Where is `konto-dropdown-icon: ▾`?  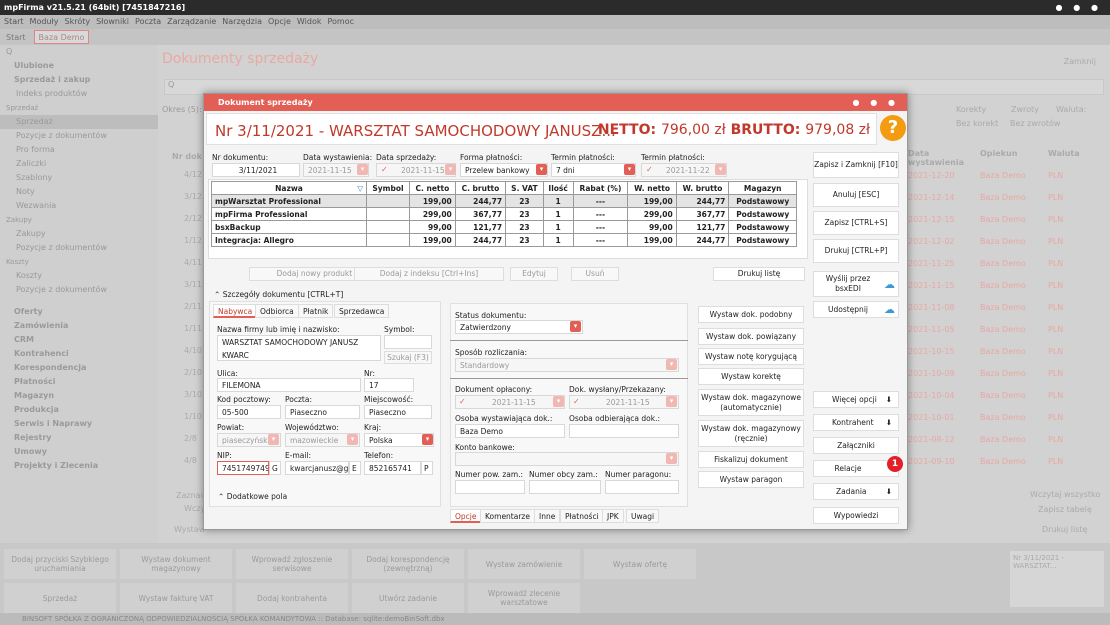
konto-dropdown-icon: ▾ is located at coordinates (671, 458).